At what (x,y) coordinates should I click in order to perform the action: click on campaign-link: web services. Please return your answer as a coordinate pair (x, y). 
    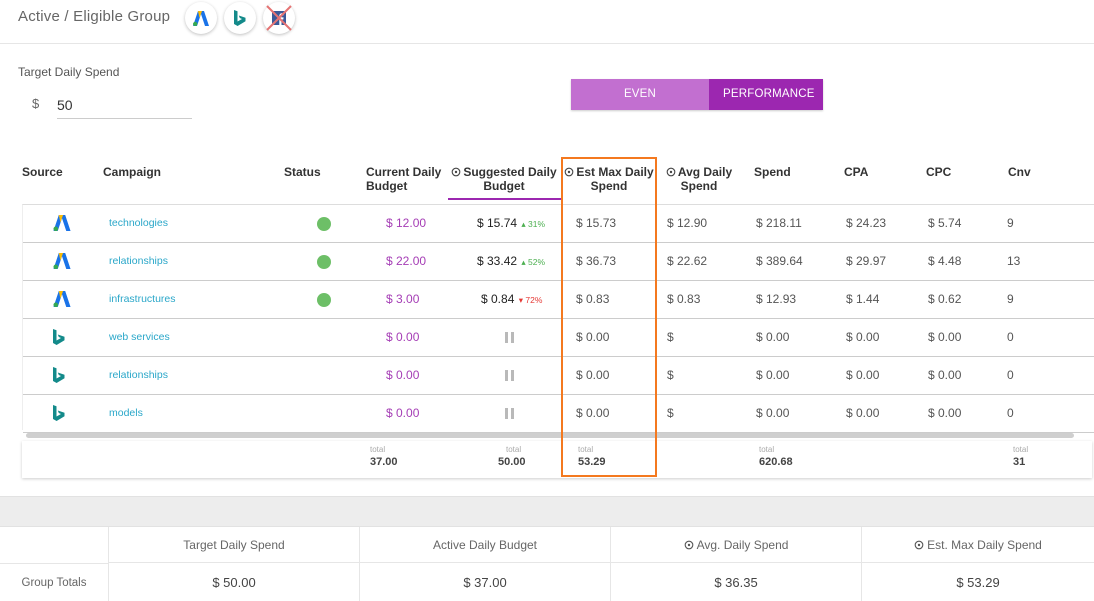
    Looking at the image, I should click on (139, 337).